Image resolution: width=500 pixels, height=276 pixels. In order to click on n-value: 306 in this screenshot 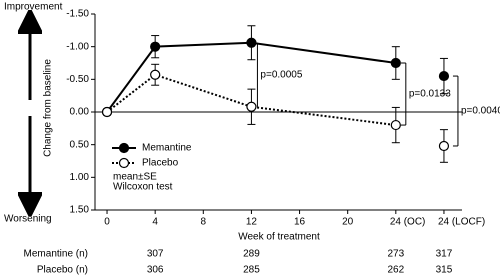, I will do `click(155, 270)`.